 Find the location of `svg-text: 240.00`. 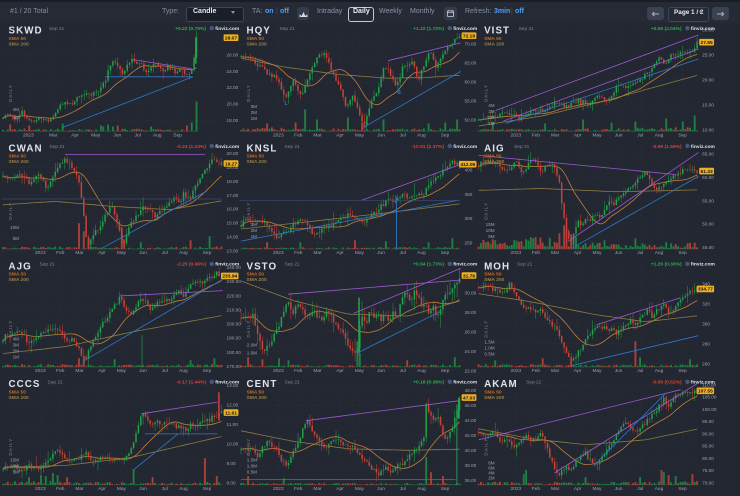

svg-text: 240.00 is located at coordinates (234, 267).